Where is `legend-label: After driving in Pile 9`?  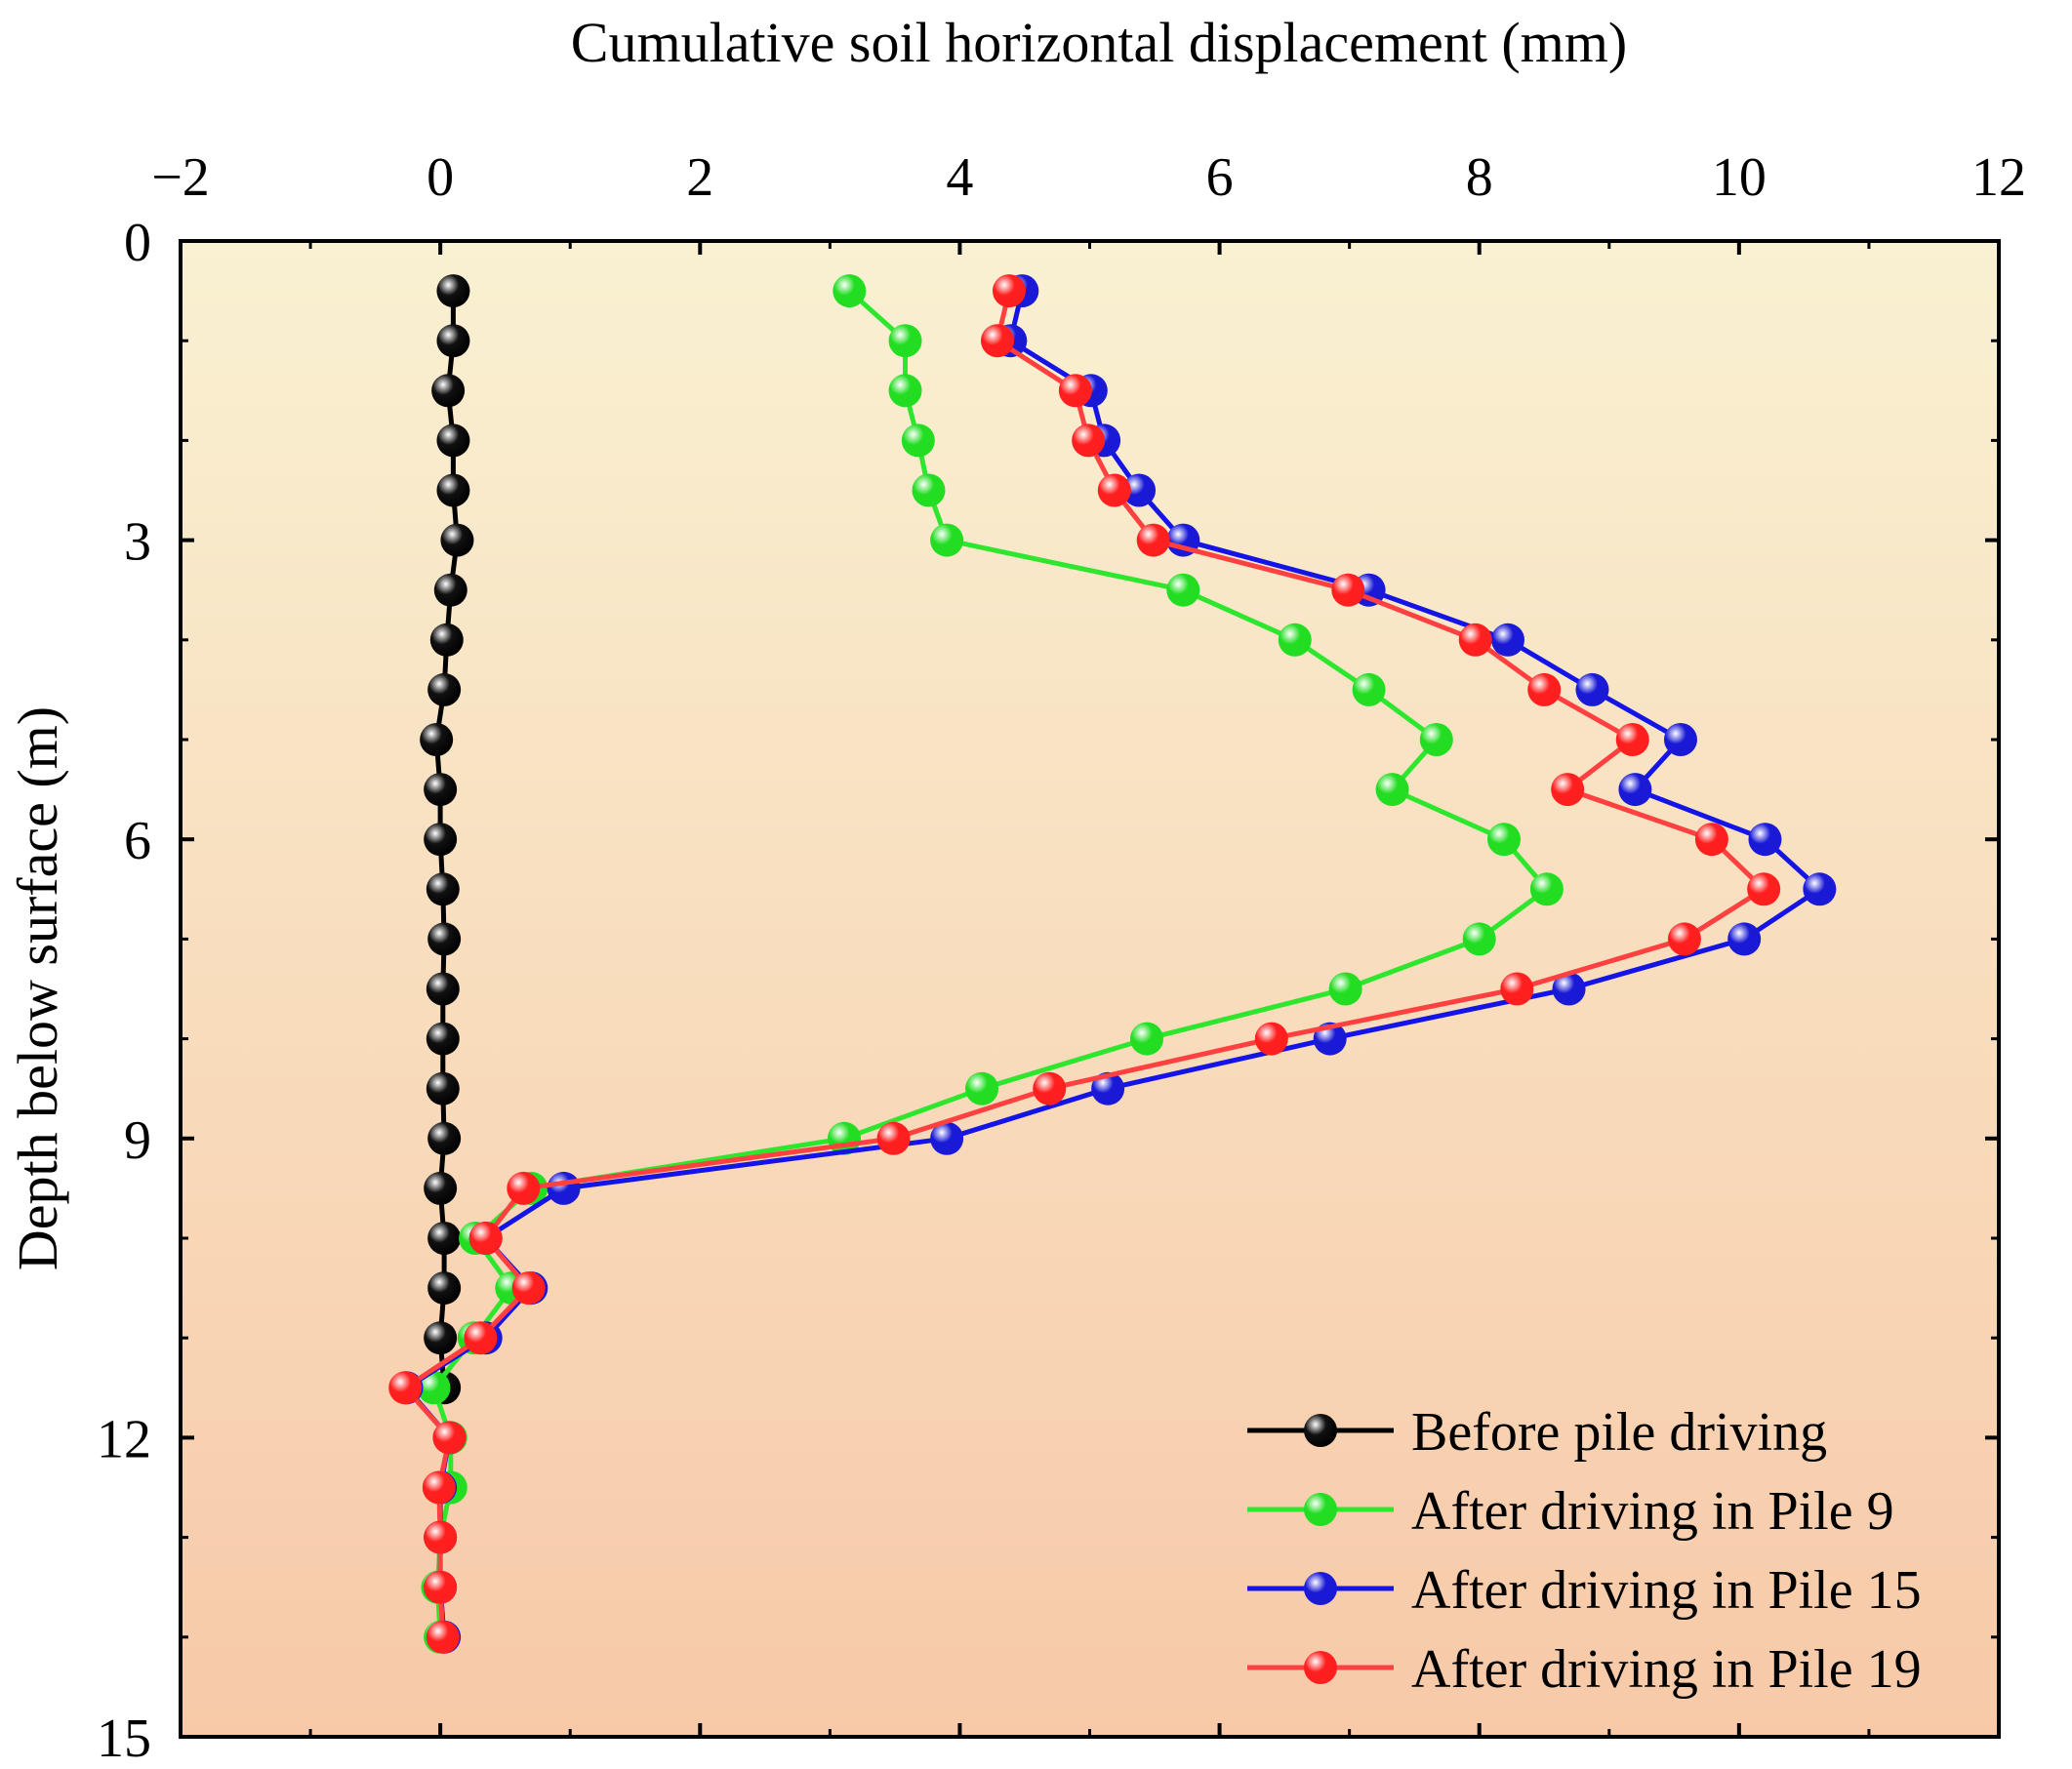 legend-label: After driving in Pile 9 is located at coordinates (1652, 1511).